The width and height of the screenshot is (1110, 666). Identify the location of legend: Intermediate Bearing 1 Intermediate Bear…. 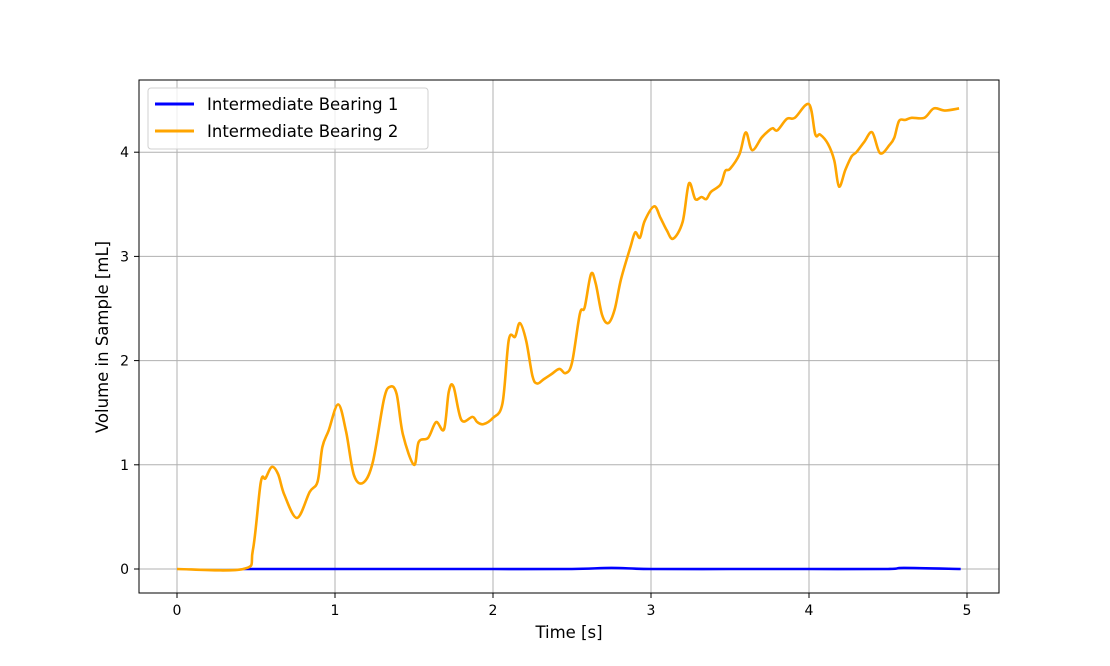
(288, 118).